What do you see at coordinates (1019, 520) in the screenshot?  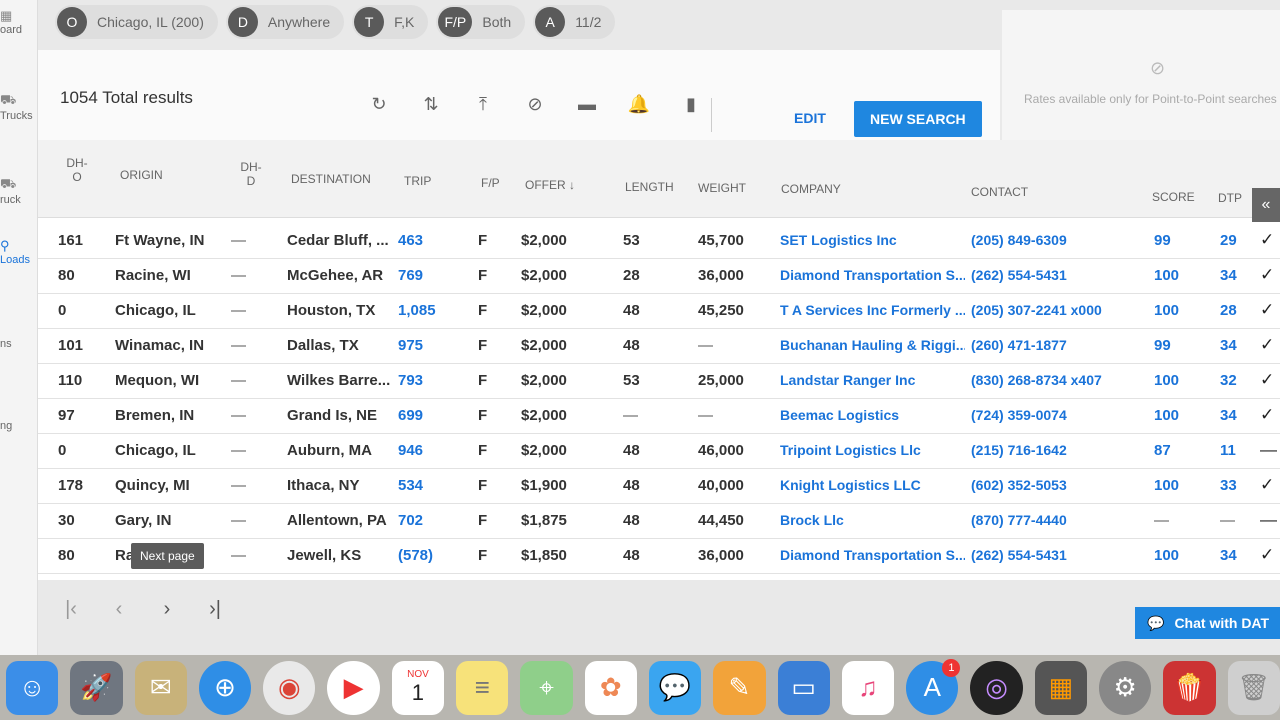 I see `cell-contact: (870) 777-4440` at bounding box center [1019, 520].